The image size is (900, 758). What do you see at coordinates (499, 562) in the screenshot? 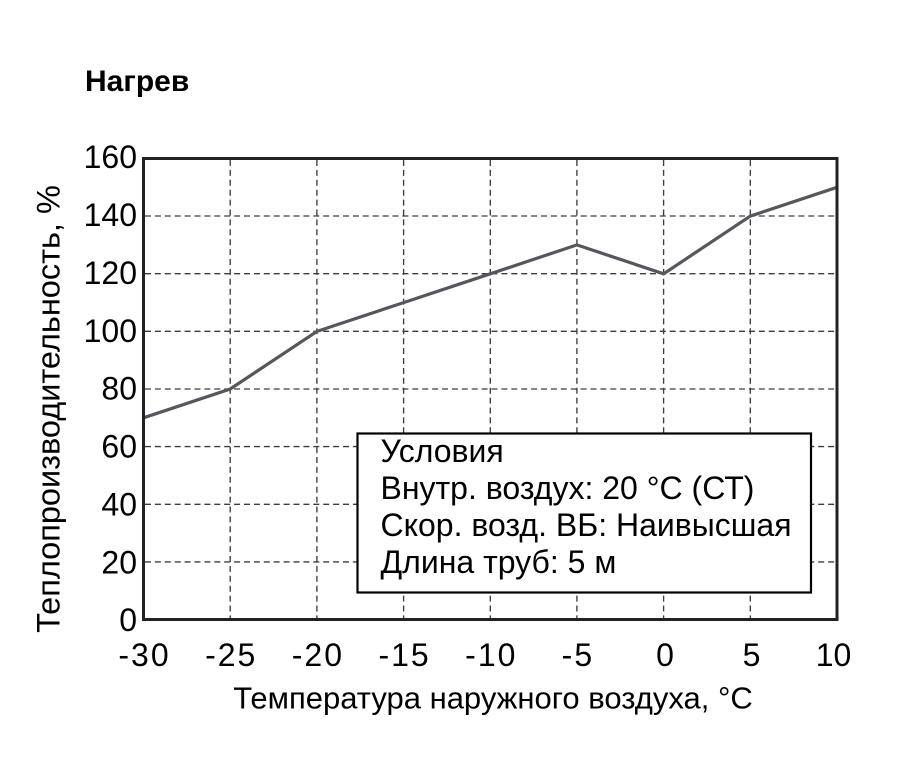
I see `svg-text: Длина труб: 5 м` at bounding box center [499, 562].